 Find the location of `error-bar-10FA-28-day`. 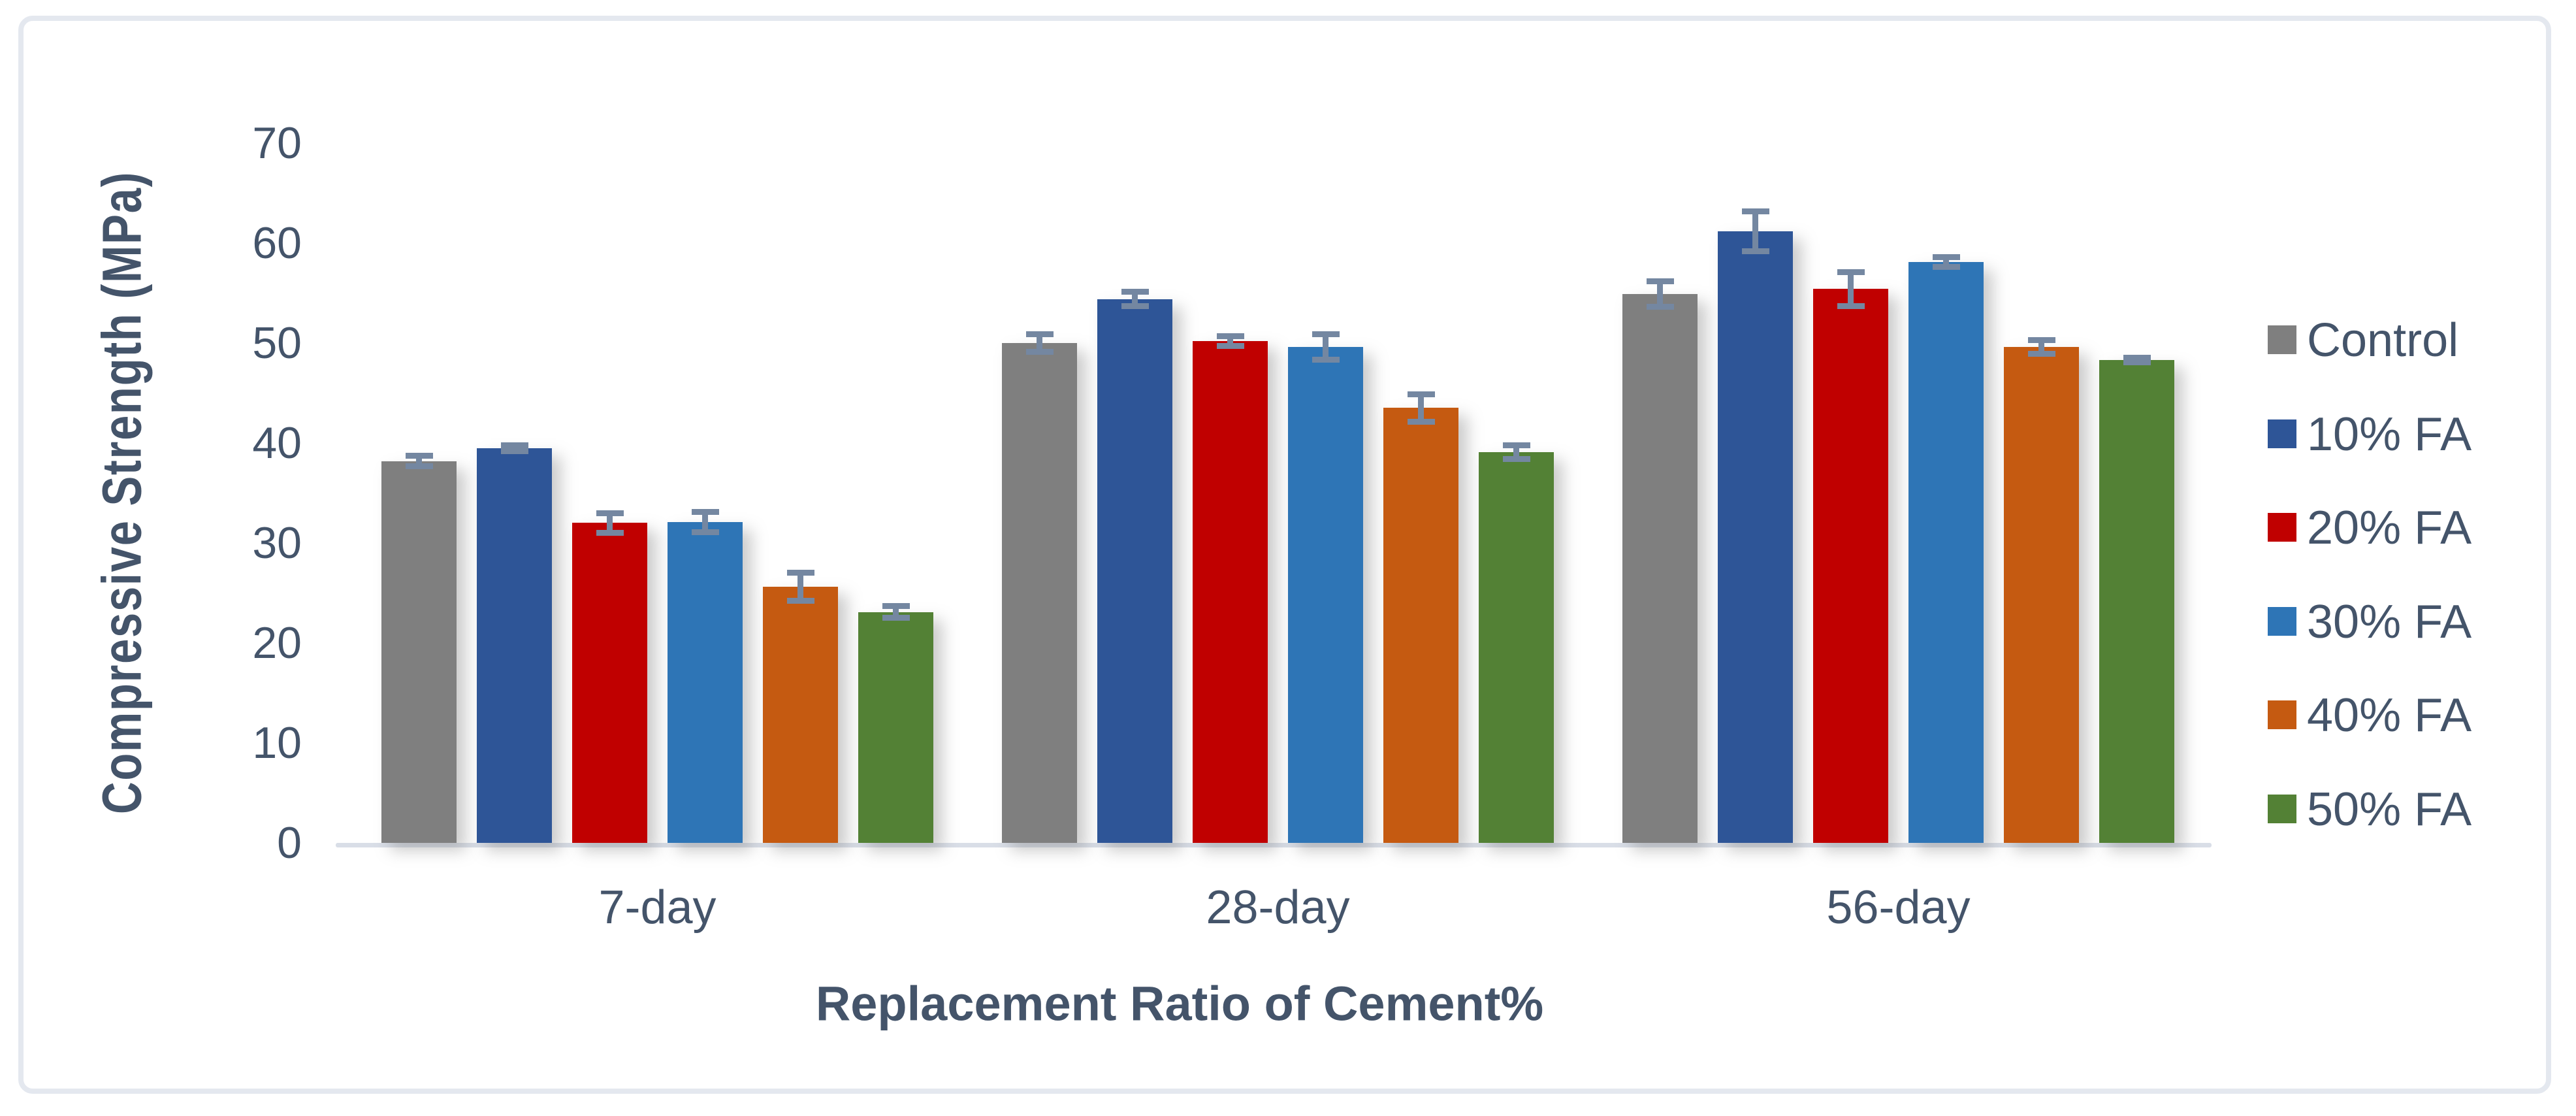

error-bar-10FA-28-day is located at coordinates (1135, 299).